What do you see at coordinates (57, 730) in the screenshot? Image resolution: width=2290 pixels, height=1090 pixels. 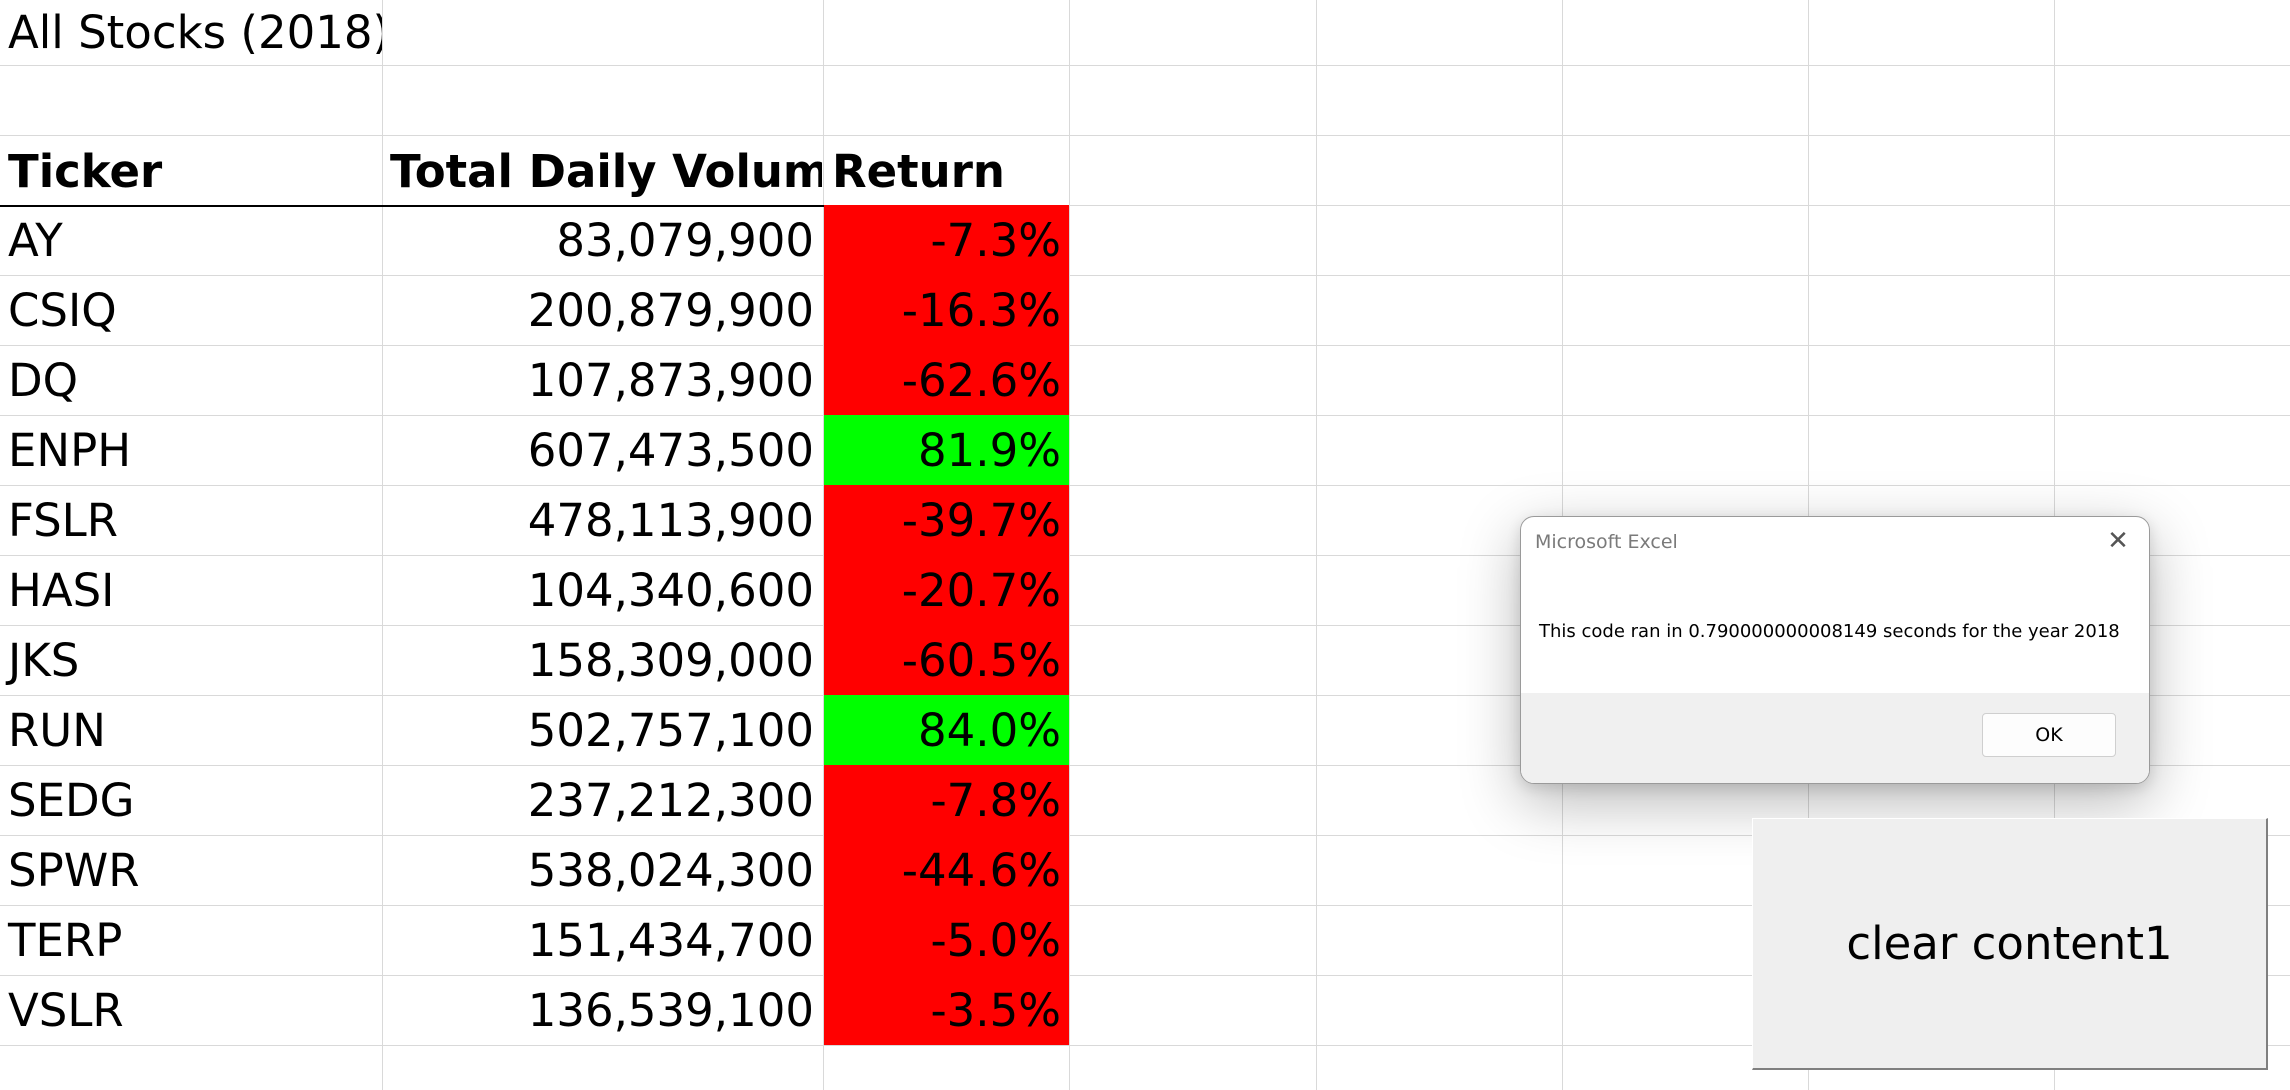 I see `ticker-cell: RUN` at bounding box center [57, 730].